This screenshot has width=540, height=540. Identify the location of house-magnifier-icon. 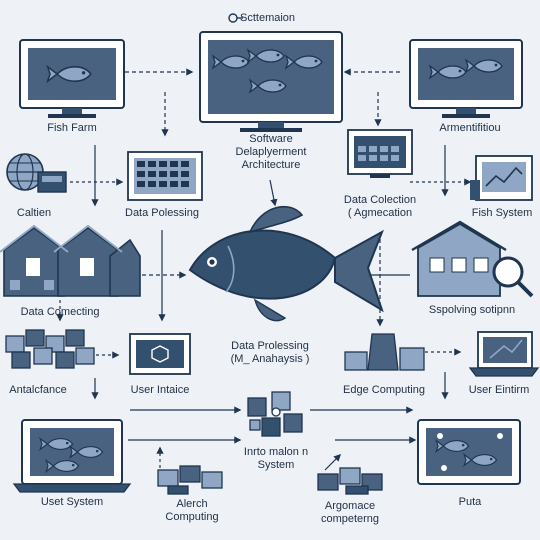
(472, 259).